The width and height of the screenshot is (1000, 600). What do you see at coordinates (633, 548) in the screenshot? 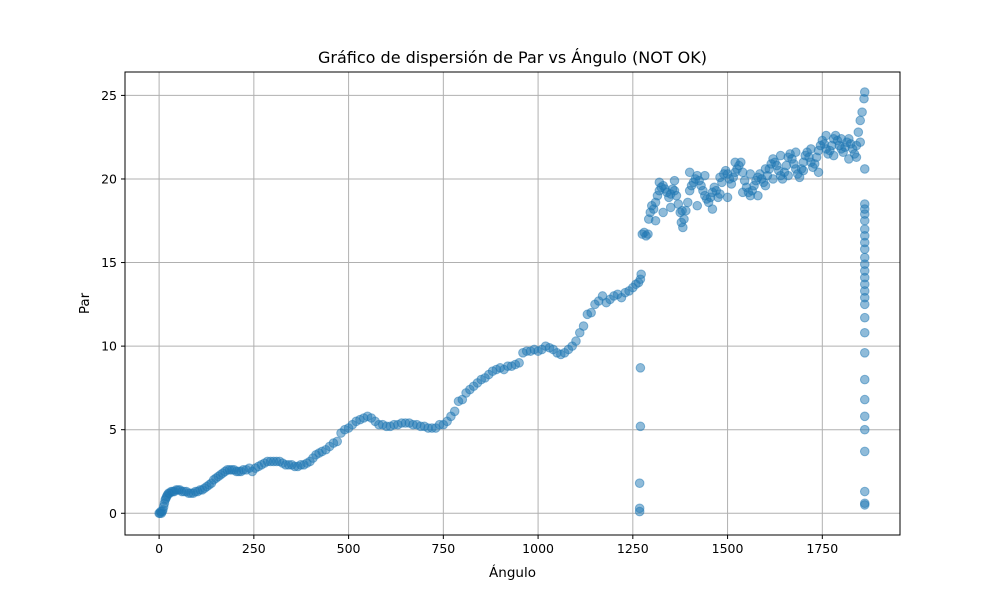
I see `x-tick-label: 1250` at bounding box center [633, 548].